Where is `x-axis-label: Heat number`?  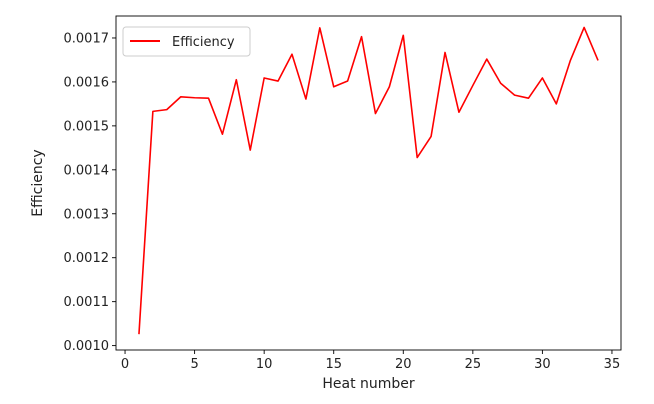 x-axis-label: Heat number is located at coordinates (368, 384).